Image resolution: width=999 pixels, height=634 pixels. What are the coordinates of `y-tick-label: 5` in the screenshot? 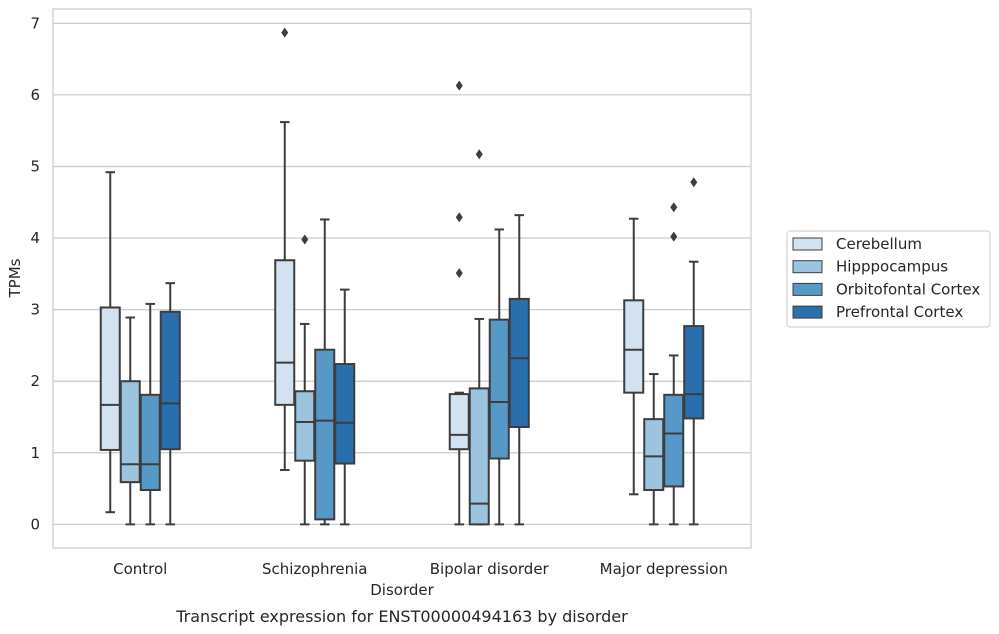 It's located at (35, 166).